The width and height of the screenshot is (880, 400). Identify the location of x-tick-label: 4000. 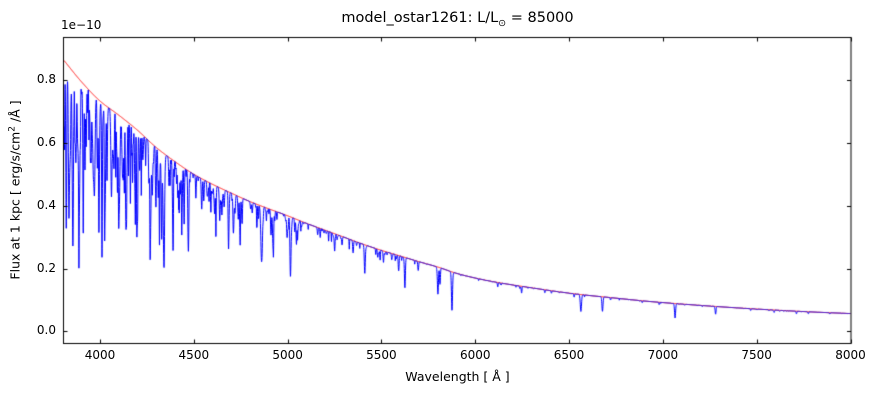
(100, 355).